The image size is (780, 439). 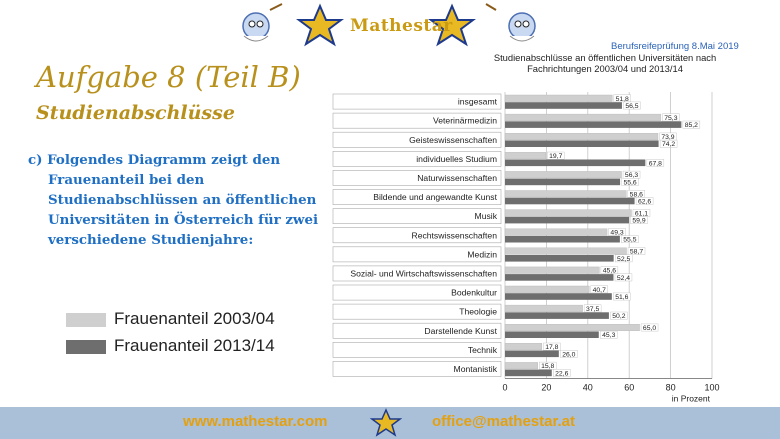 What do you see at coordinates (649, 328) in the screenshot?
I see `value-label-2003: 65,0` at bounding box center [649, 328].